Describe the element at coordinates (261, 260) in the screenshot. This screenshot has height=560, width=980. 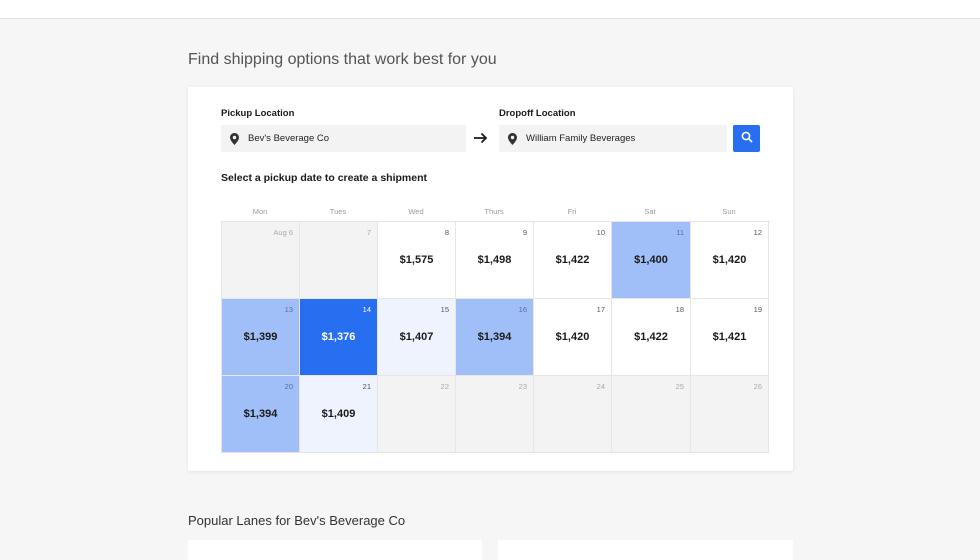
I see `calendar-day-cell: Aug 6` at that location.